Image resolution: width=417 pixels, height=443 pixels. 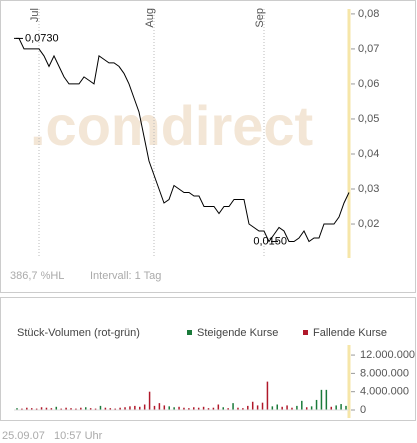 I want to click on annotation: 0,0150, so click(x=270, y=241).